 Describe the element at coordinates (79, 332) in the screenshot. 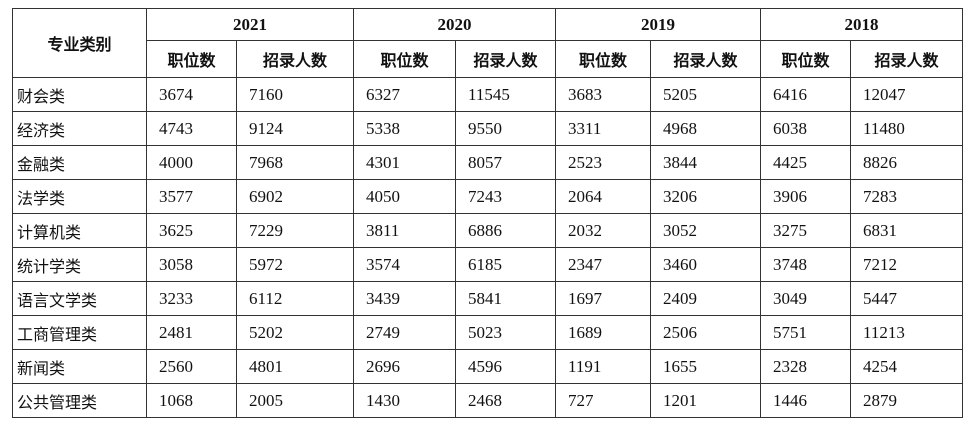

I see `name-cell: 工商管理类` at that location.